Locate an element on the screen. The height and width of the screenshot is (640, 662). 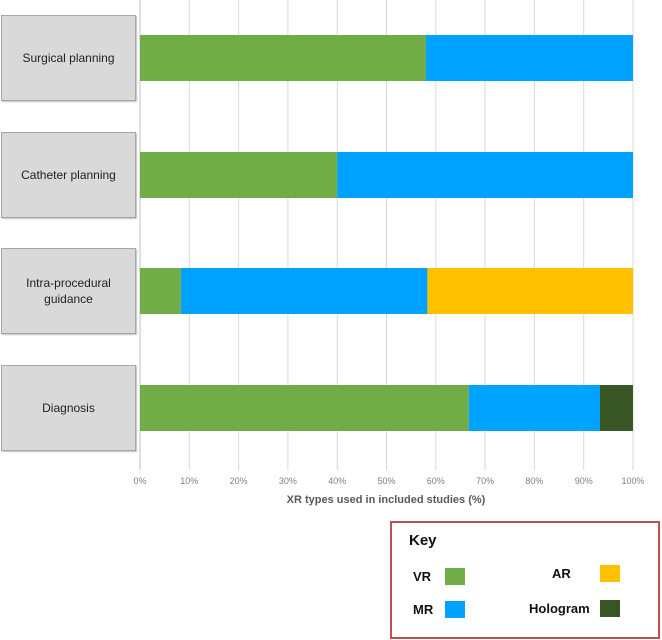
x-tick-label: 60% is located at coordinates (436, 481).